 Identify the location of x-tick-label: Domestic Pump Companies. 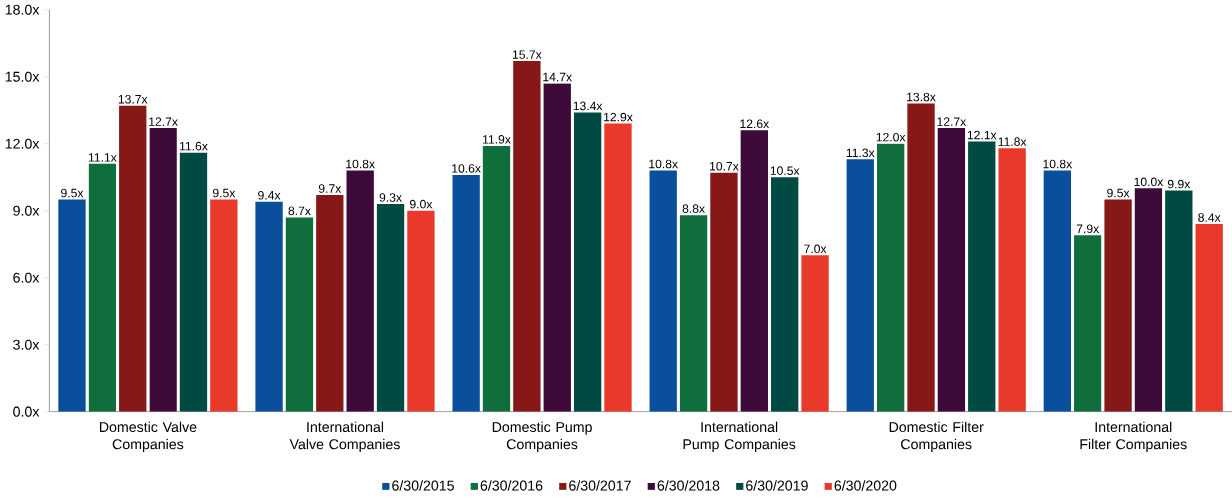
(542, 437).